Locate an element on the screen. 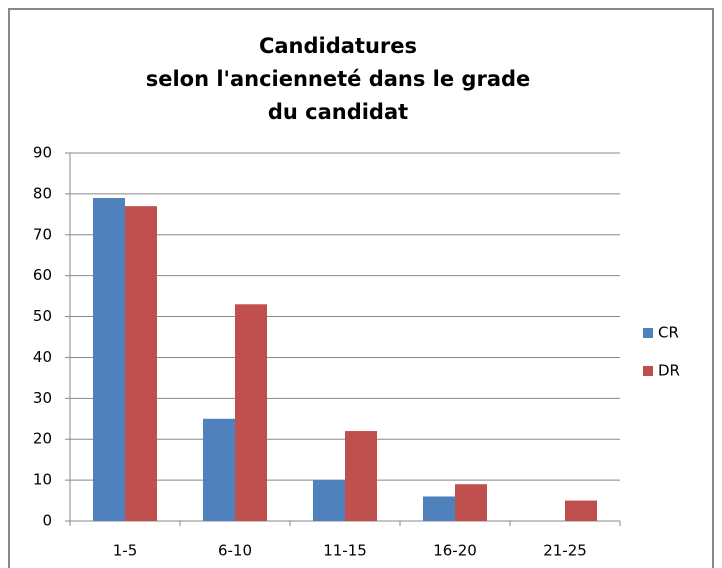 The width and height of the screenshot is (722, 568). chart-title: du candidat is located at coordinates (338, 112).